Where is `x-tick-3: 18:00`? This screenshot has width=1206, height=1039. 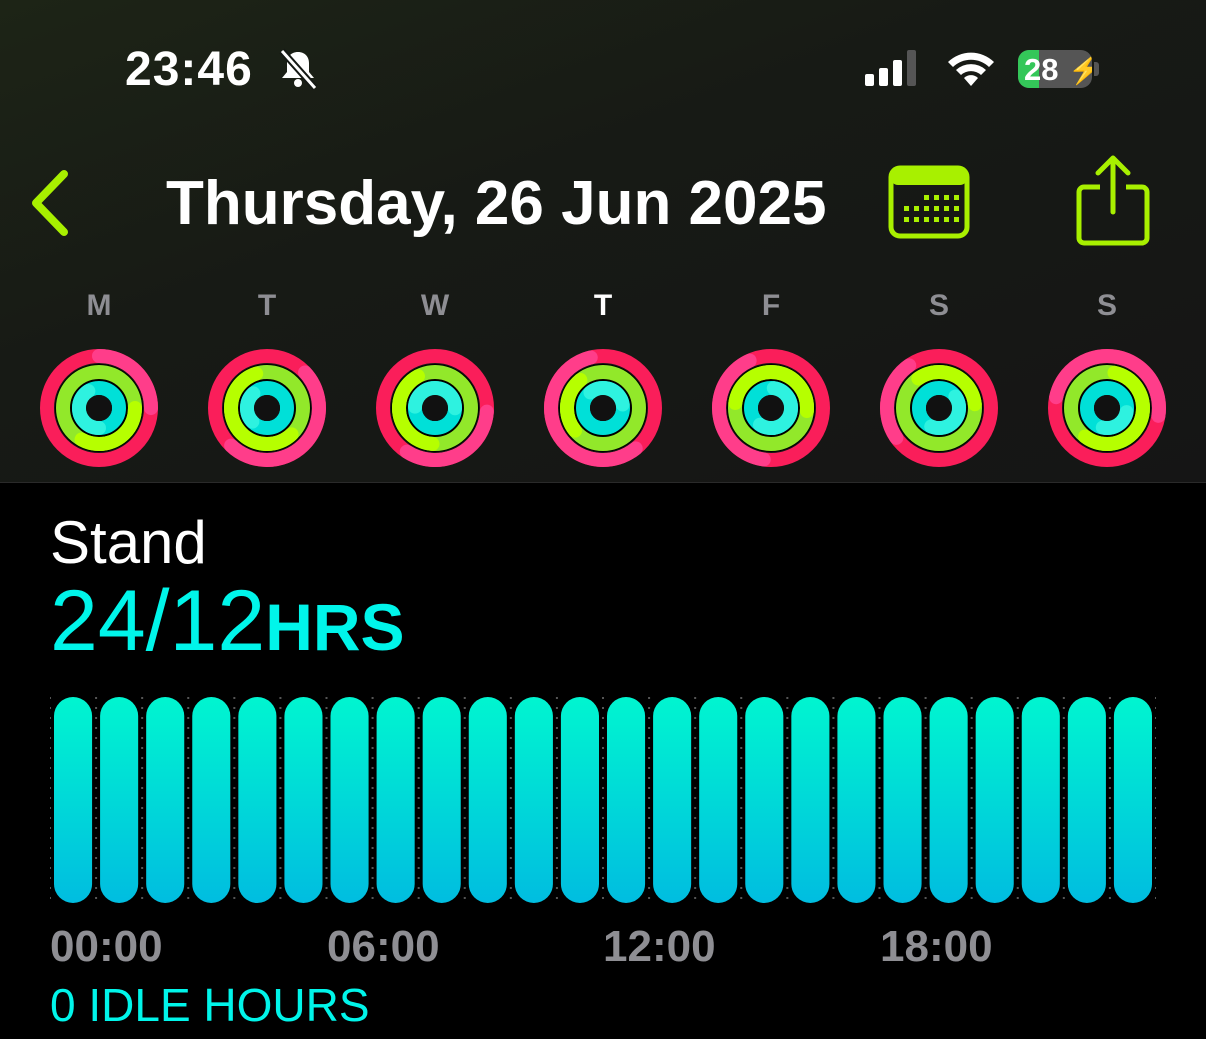 x-tick-3: 18:00 is located at coordinates (936, 946).